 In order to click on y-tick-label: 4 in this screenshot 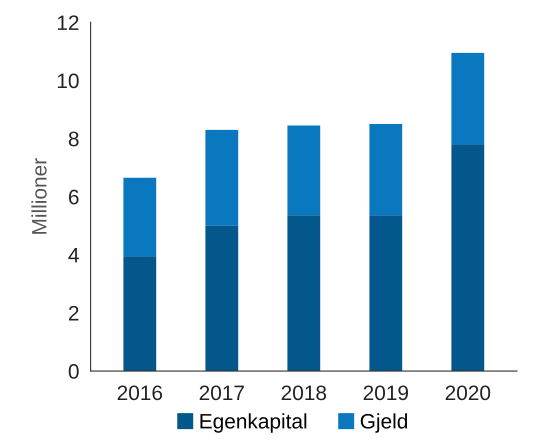, I will do `click(73, 255)`.